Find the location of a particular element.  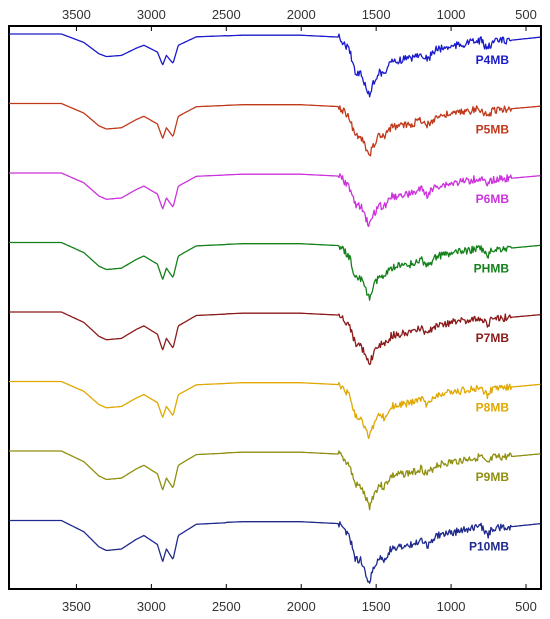

top-tick-label-500: 500 is located at coordinates (526, 14).